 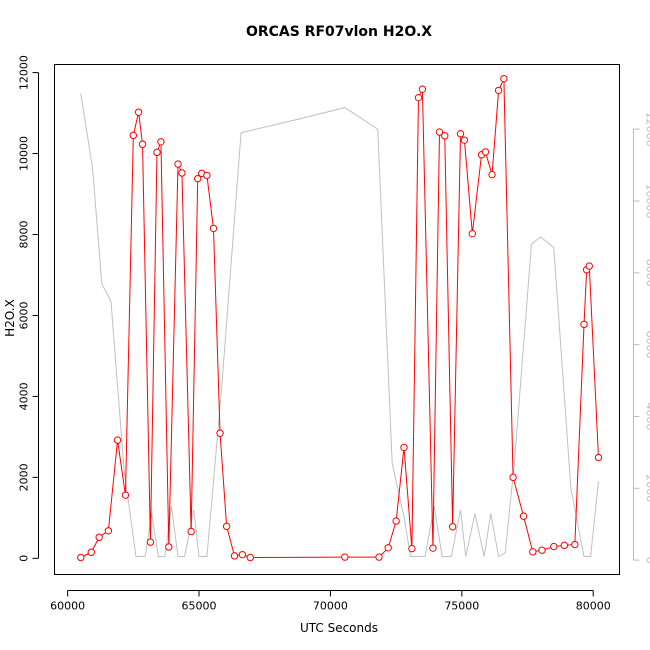 What do you see at coordinates (10, 318) in the screenshot?
I see `y-axis-label: H2O.X` at bounding box center [10, 318].